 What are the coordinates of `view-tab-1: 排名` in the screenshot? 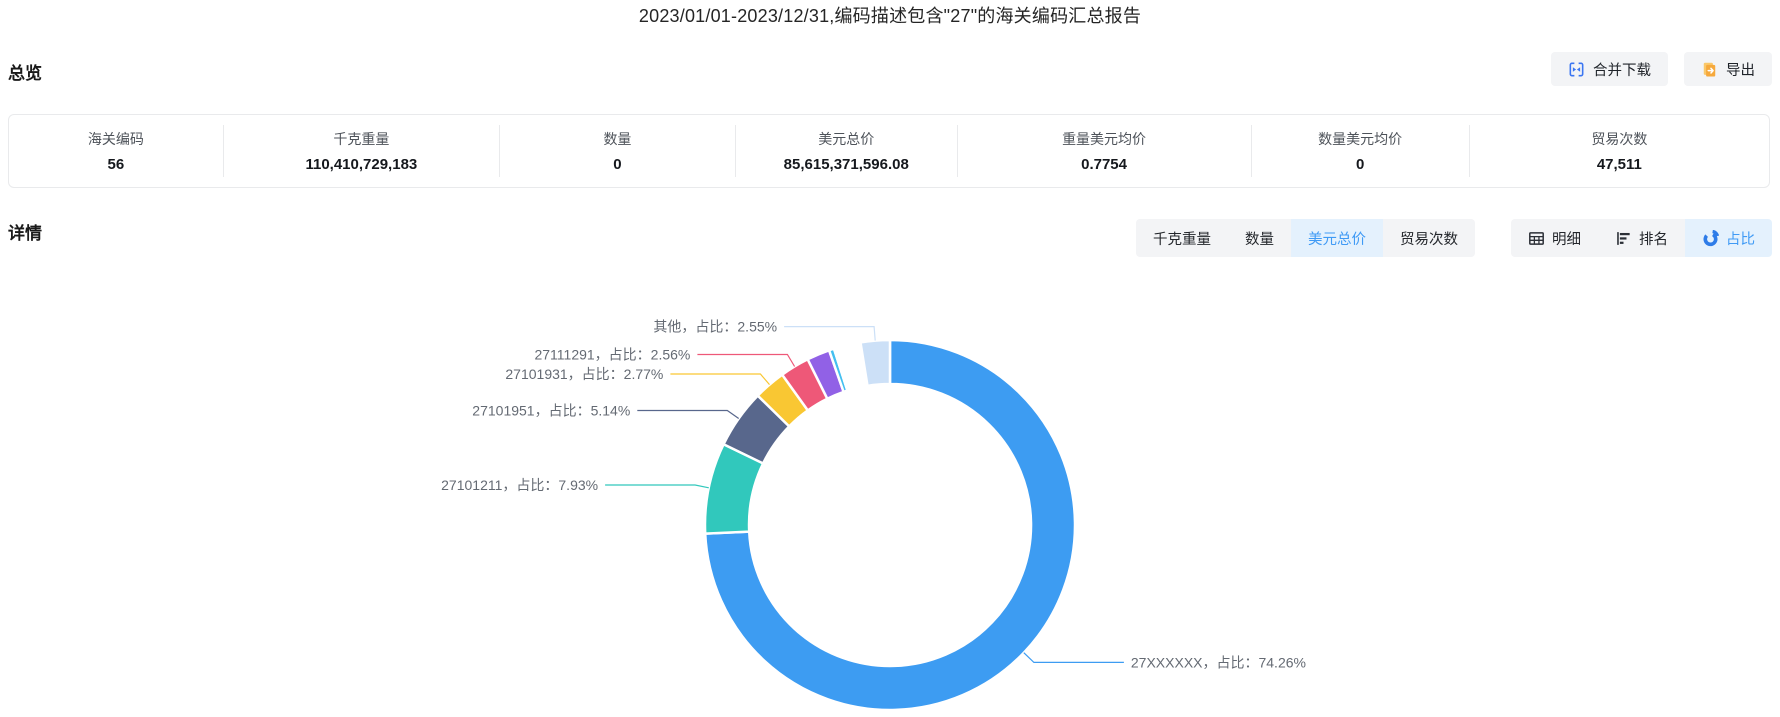 It's located at (1641, 238).